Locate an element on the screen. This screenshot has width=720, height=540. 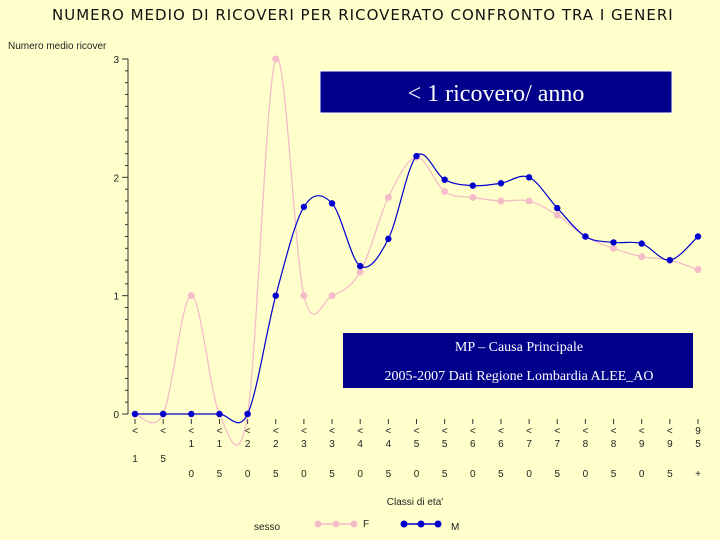
legend-entry-m: M is located at coordinates (429, 526).